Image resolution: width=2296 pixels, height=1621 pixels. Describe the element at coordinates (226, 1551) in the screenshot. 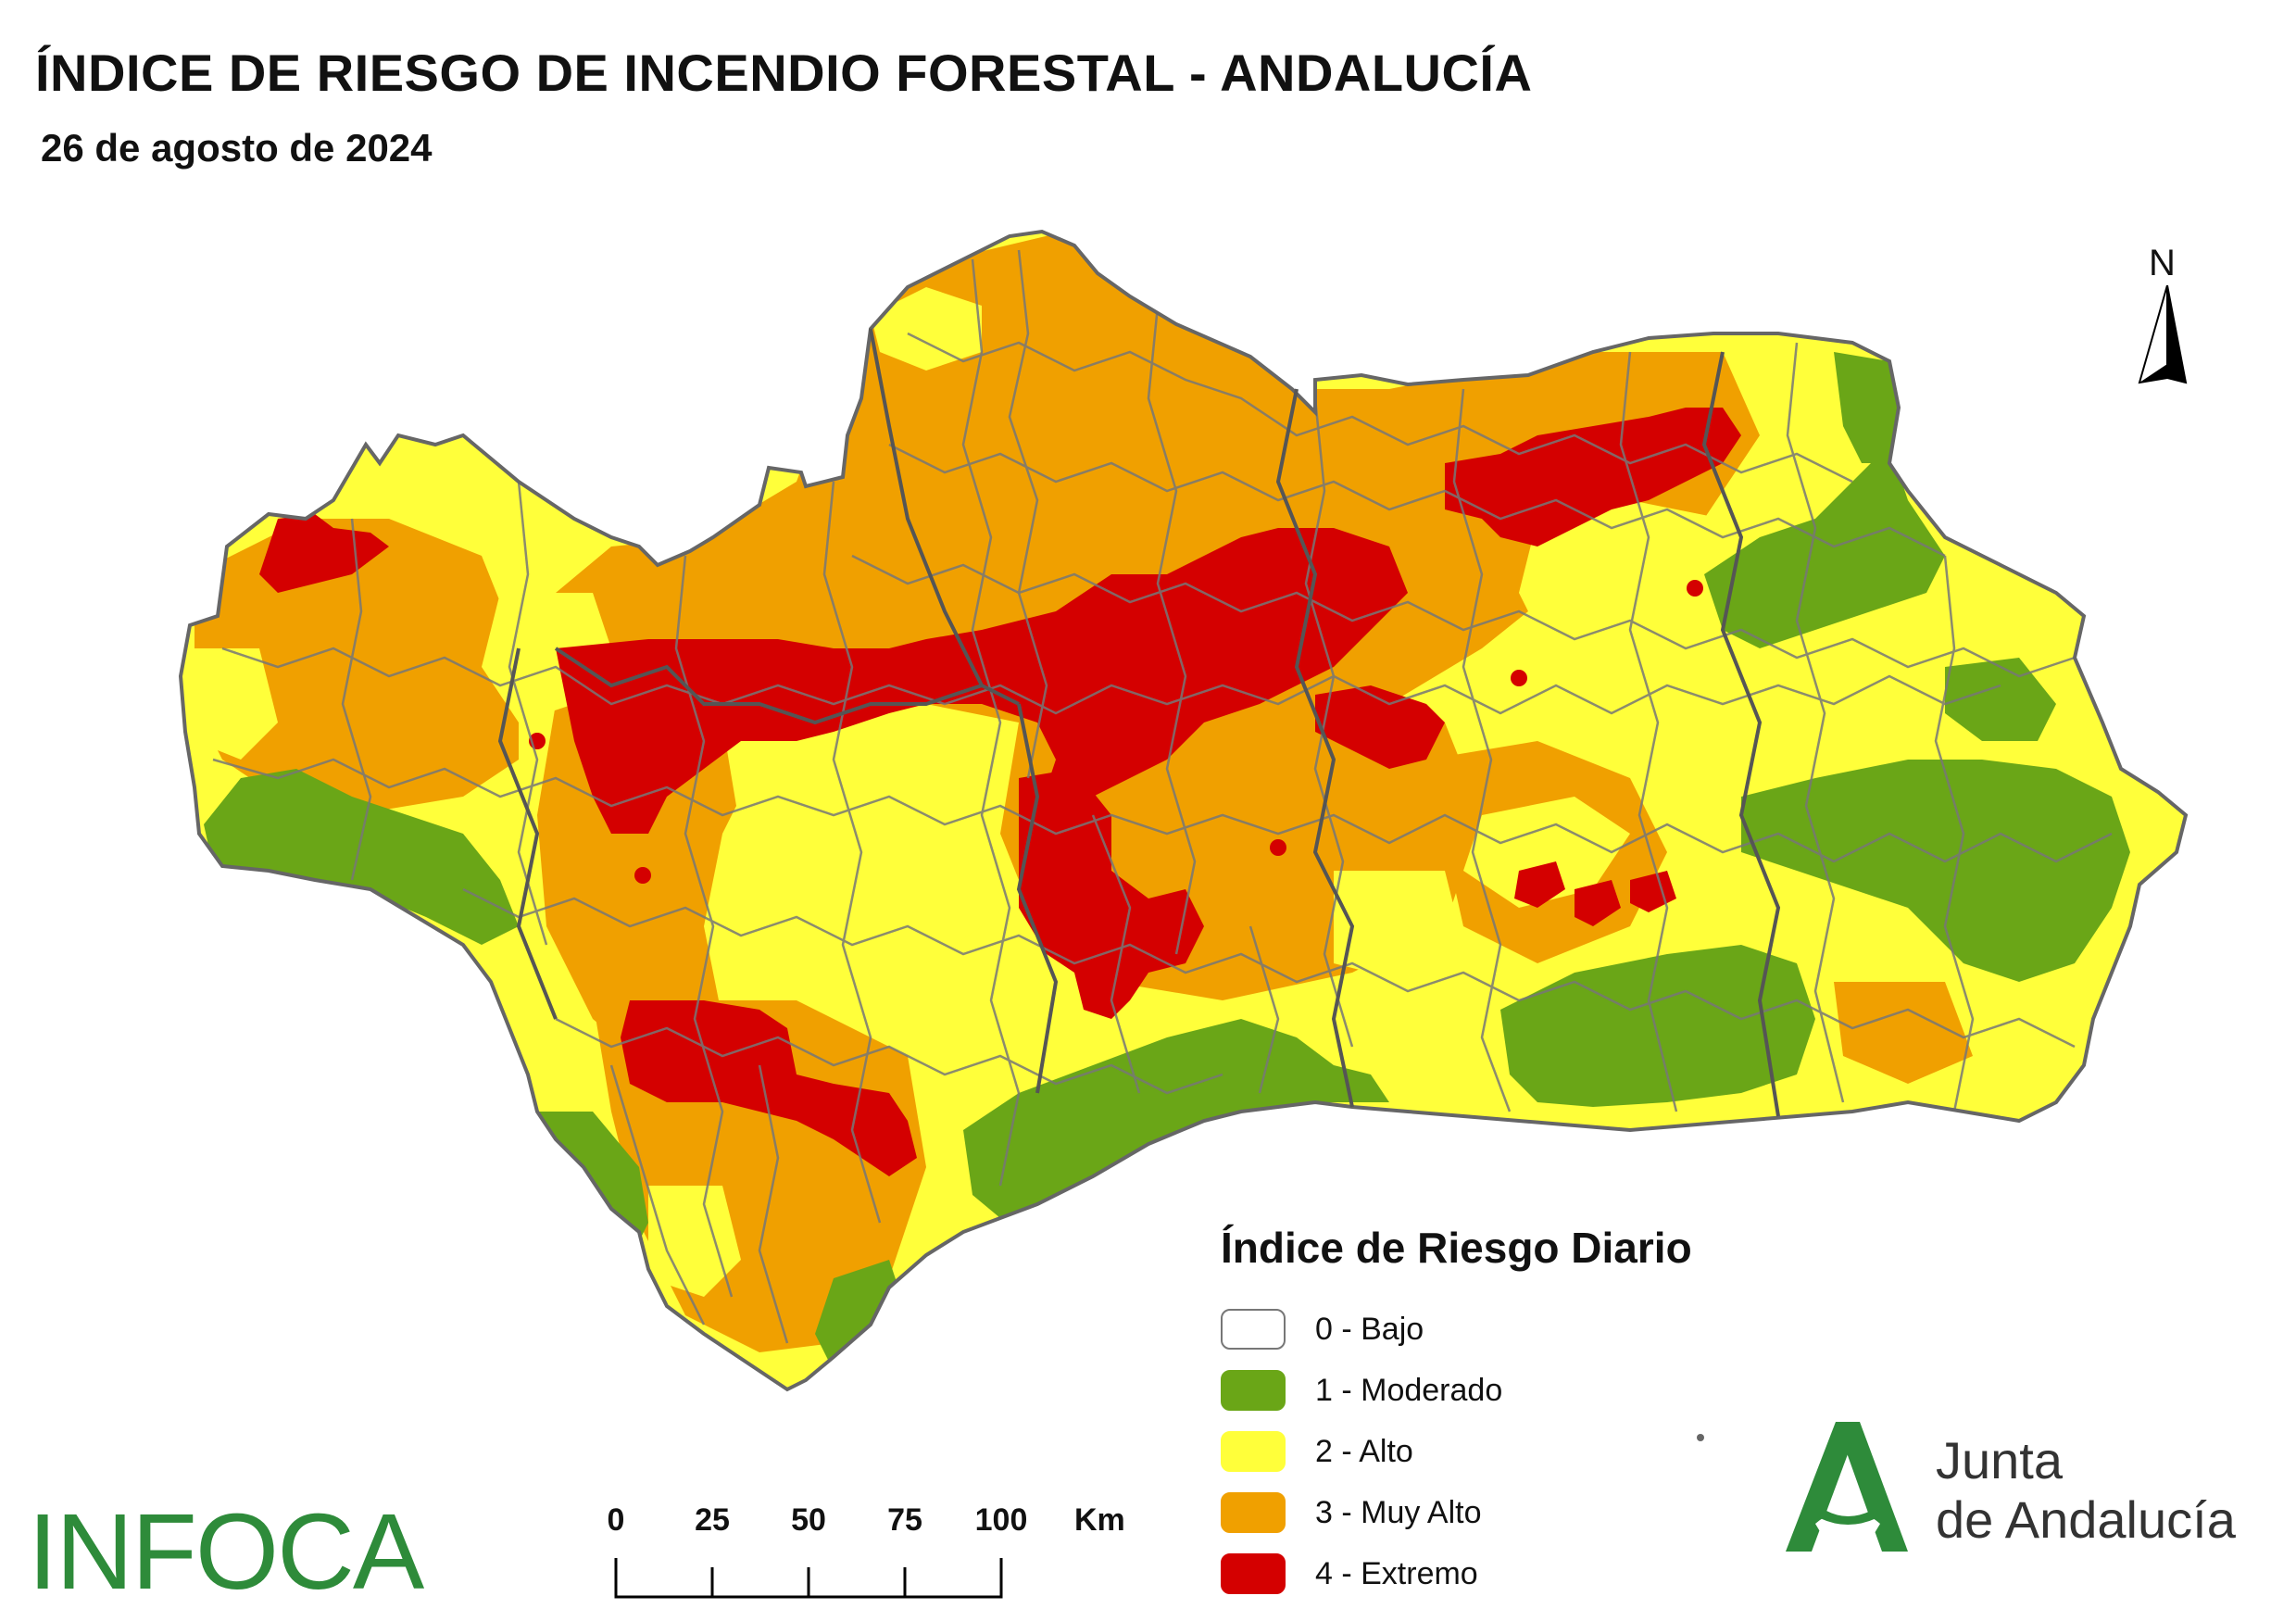

I see `infoca-logo: INFOCA` at that location.